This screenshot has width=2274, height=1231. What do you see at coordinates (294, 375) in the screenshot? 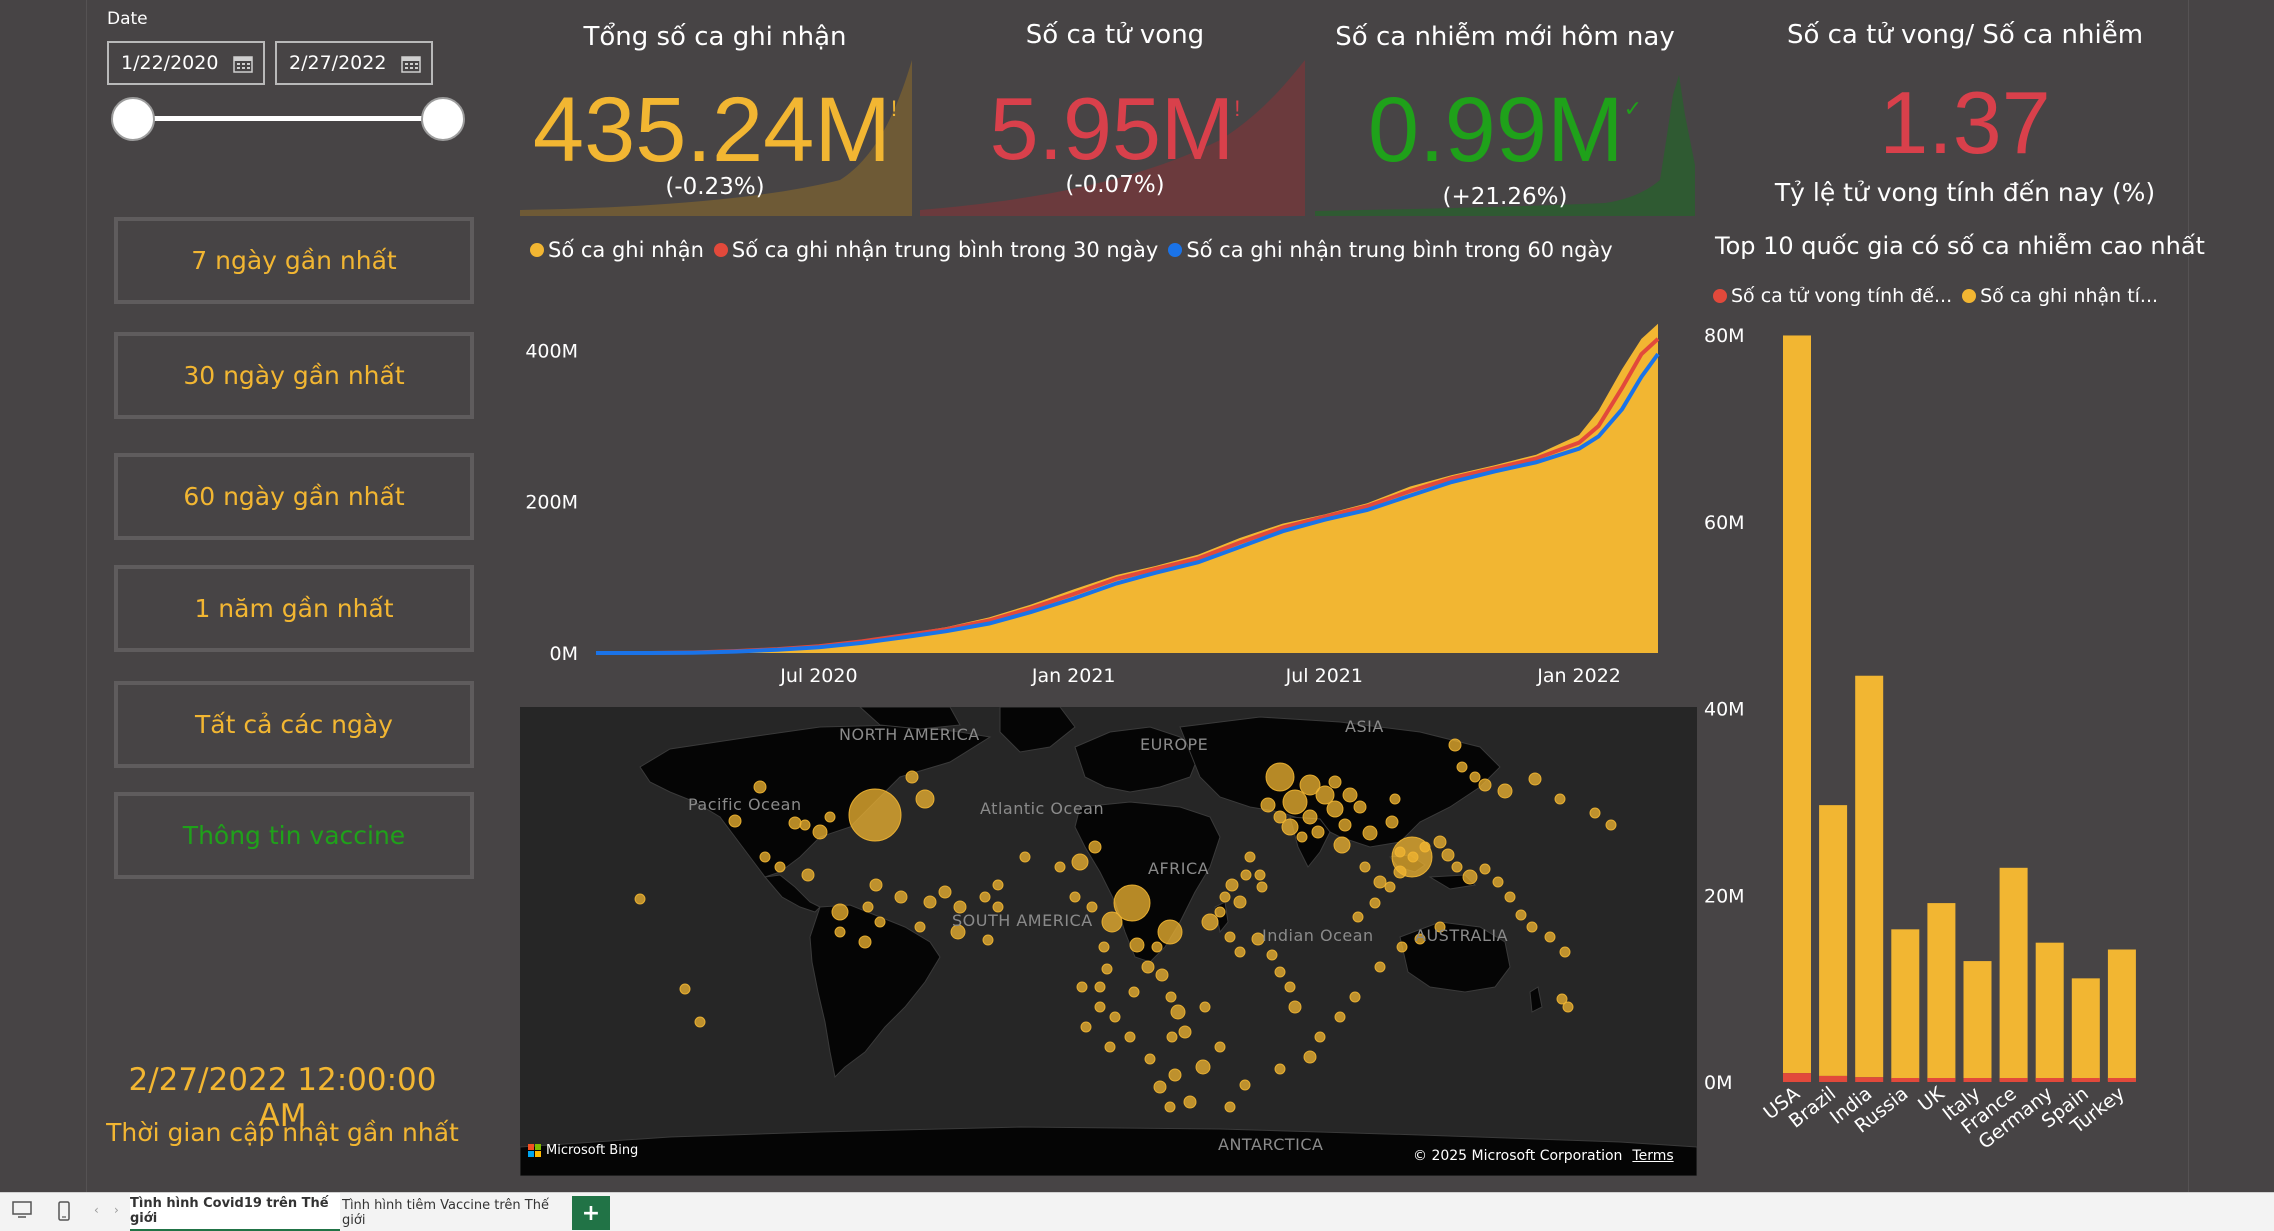
I see `btn-last-30-days: 30 ngày gần nhất` at bounding box center [294, 375].